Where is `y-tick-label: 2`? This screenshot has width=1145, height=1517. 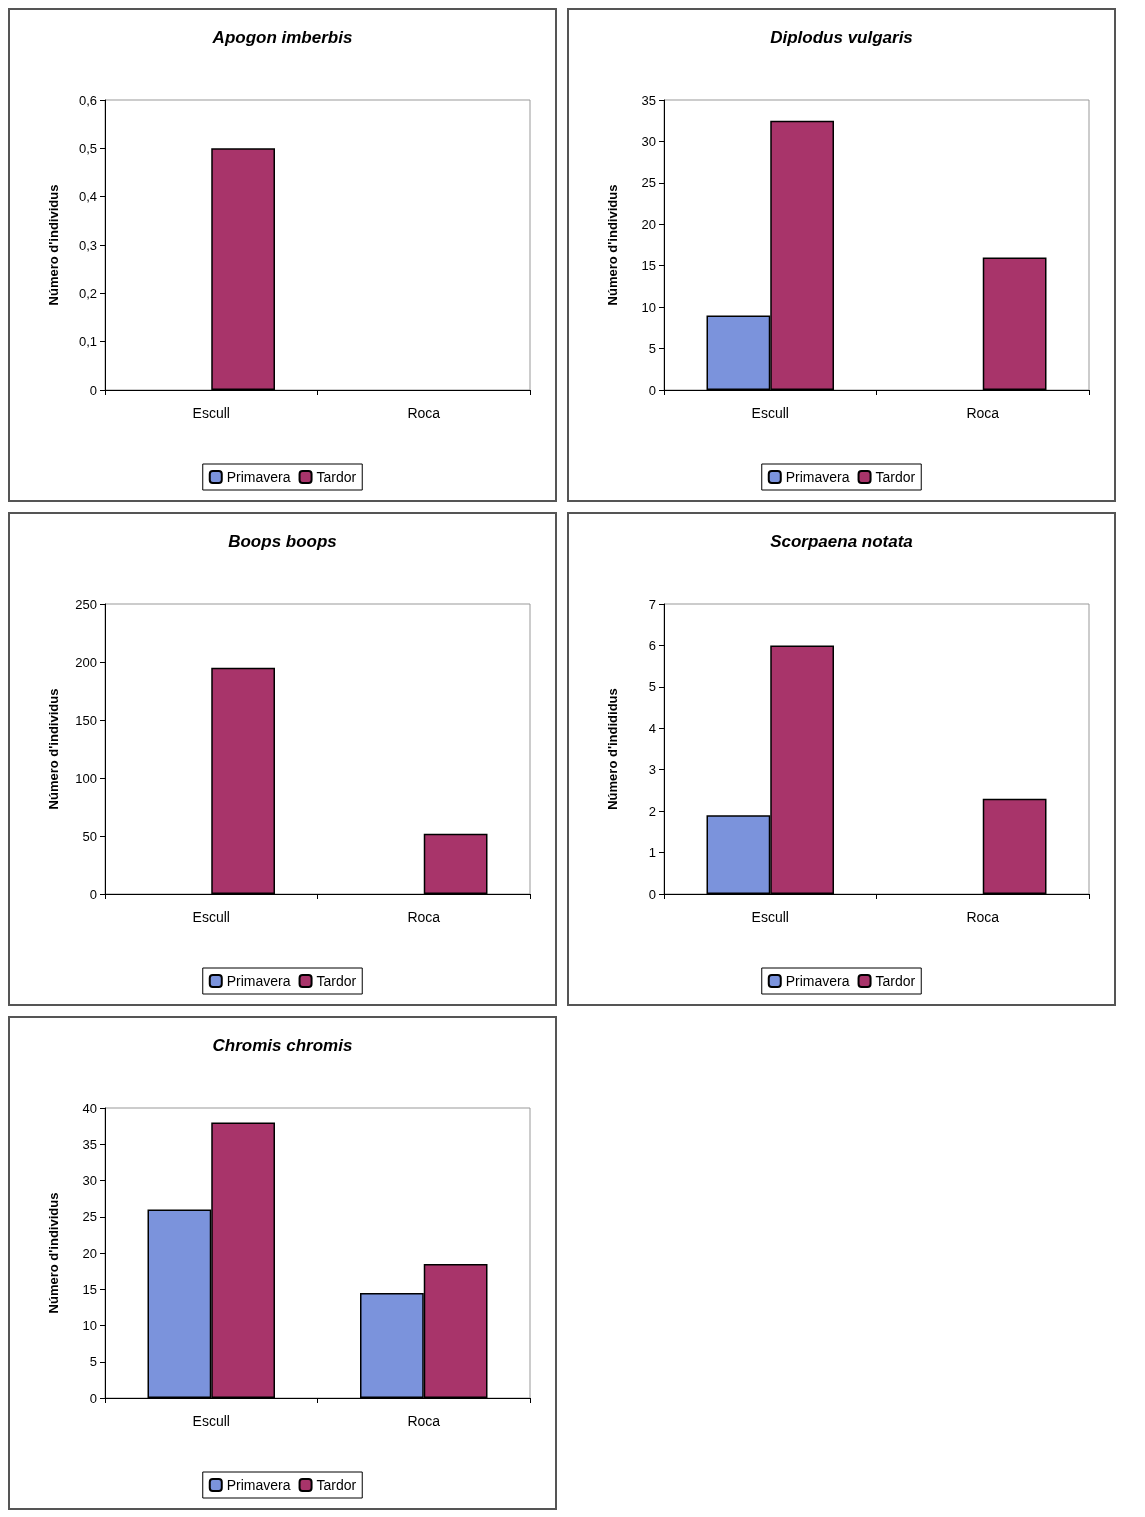 y-tick-label: 2 is located at coordinates (652, 811).